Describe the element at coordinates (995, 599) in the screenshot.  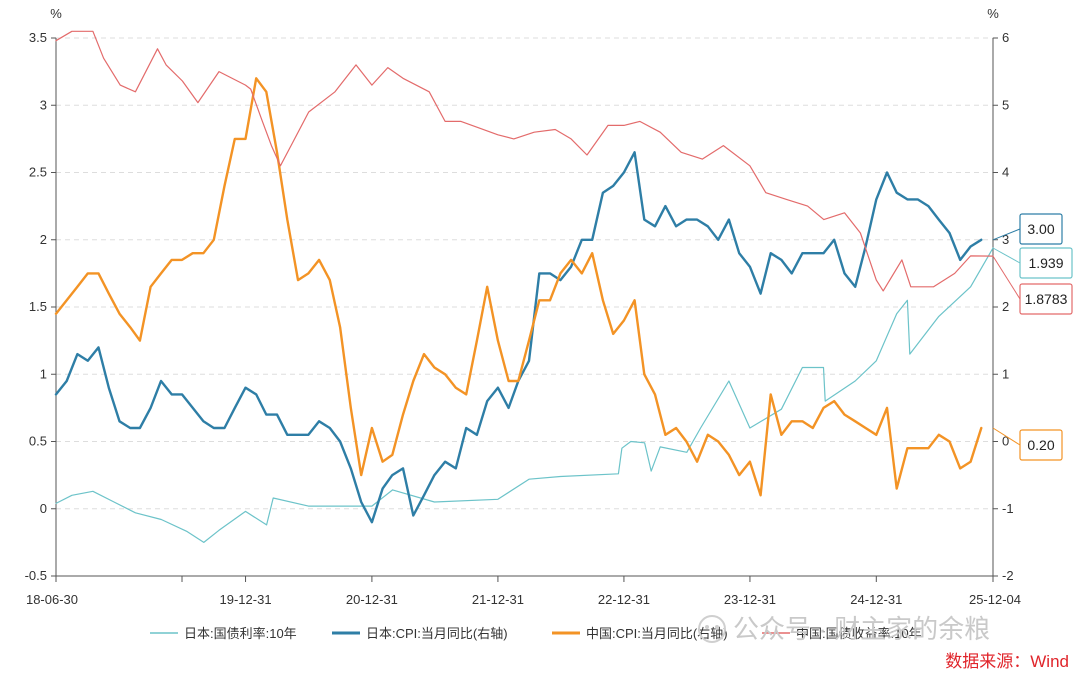
I see `x-tick-label: 25-12-04` at that location.